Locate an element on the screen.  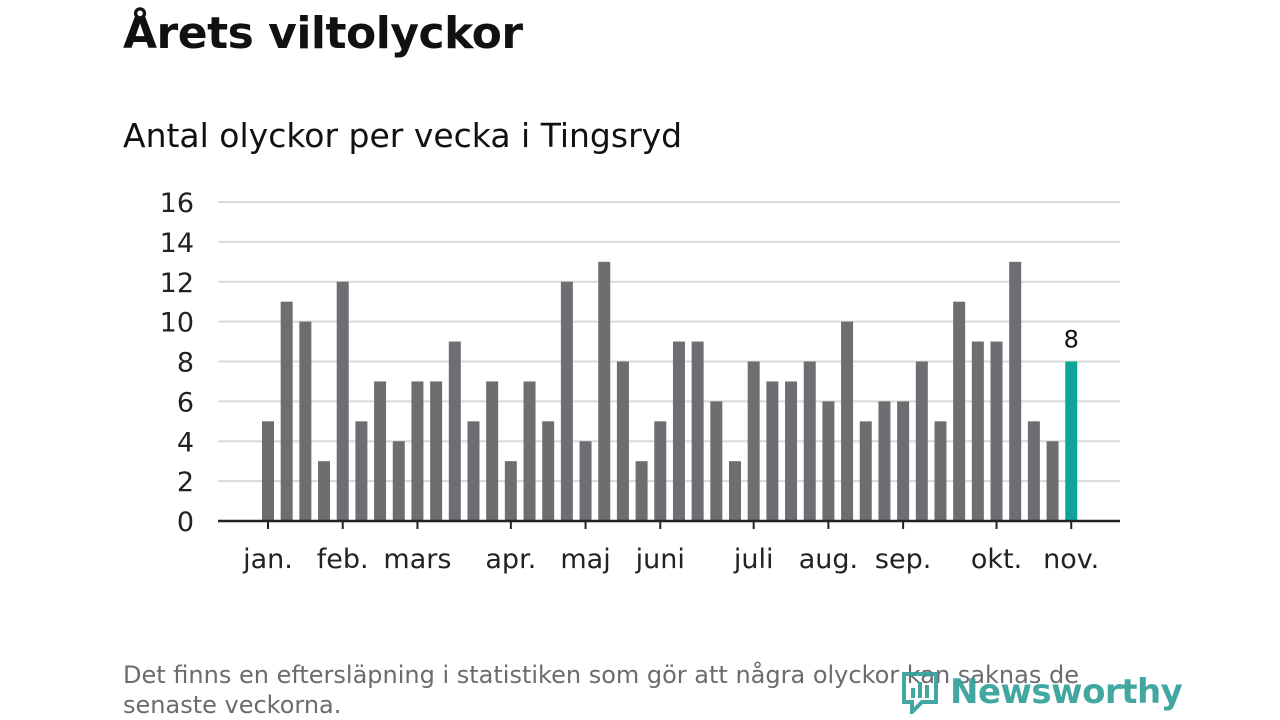
brand-logo: Newsworthy is located at coordinates (1041, 692).